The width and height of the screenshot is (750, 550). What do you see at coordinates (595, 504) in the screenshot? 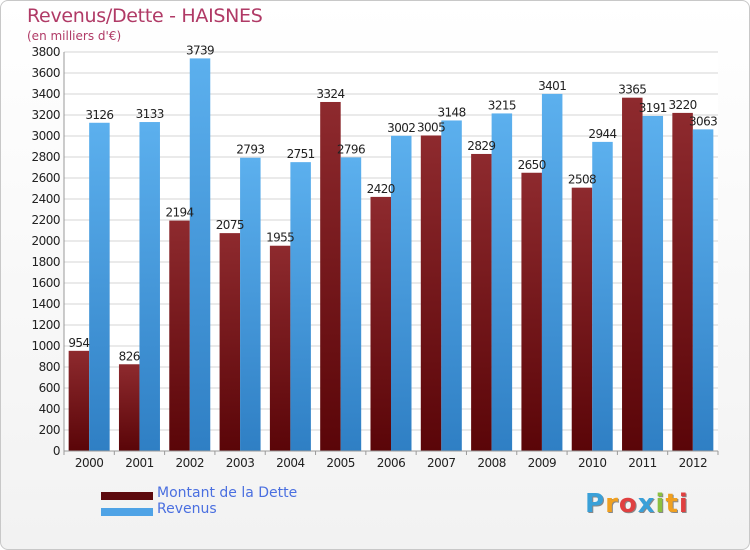
I see `logo-letter: P` at bounding box center [595, 504].